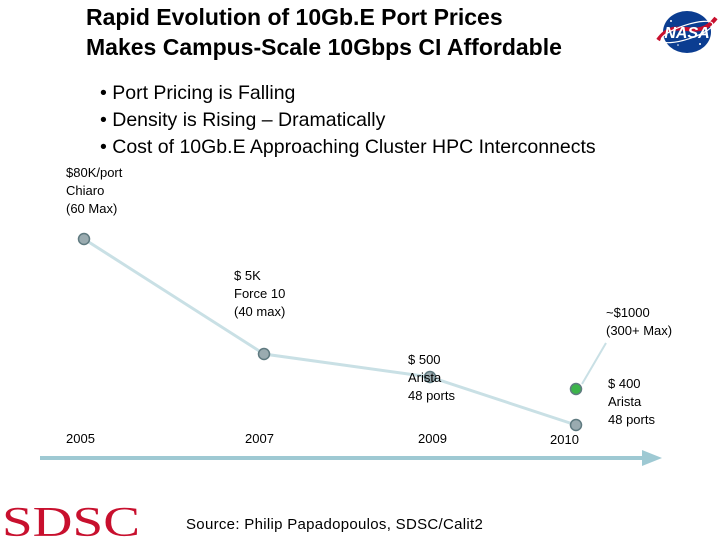 Image resolution: width=720 pixels, height=540 pixels. I want to click on title-line-1: Rapid Evolution of 10Gb.E Port Prices, so click(294, 17).